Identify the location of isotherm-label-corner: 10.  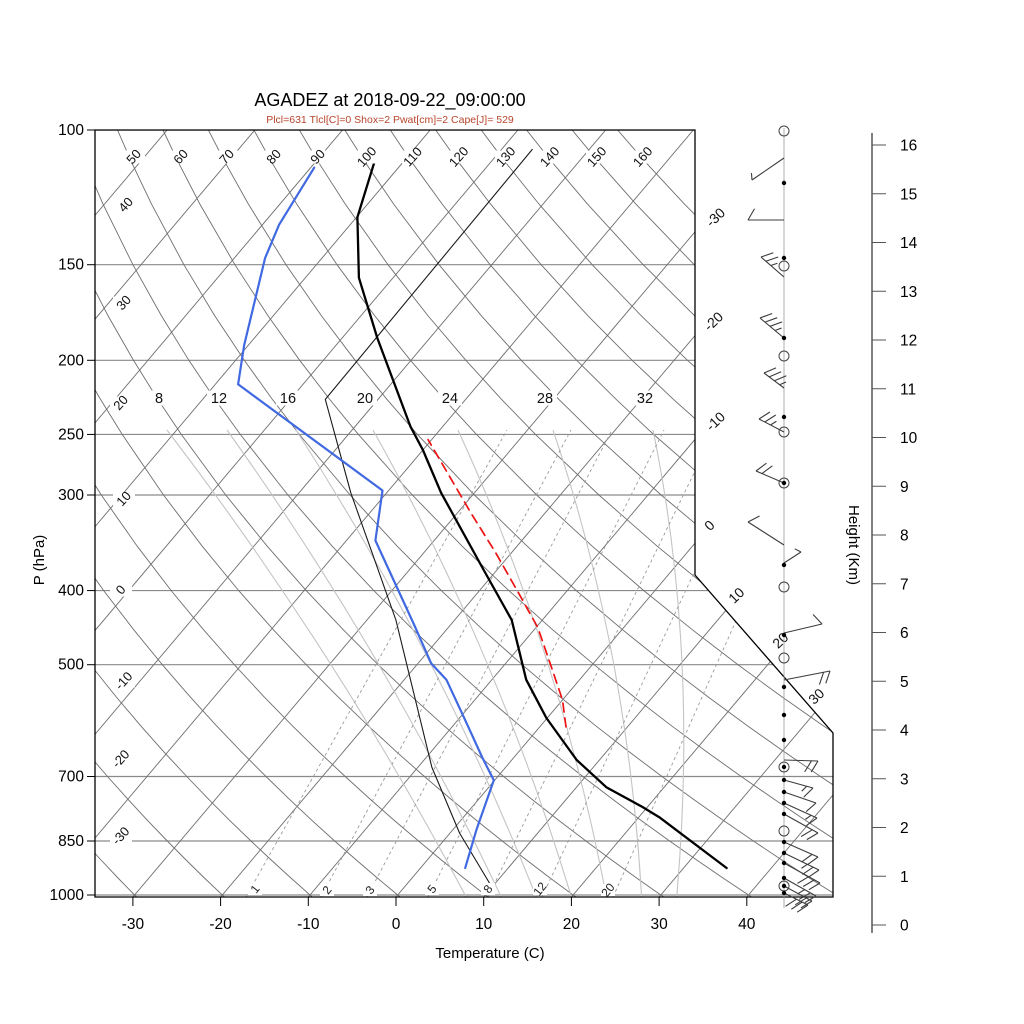
(736, 595).